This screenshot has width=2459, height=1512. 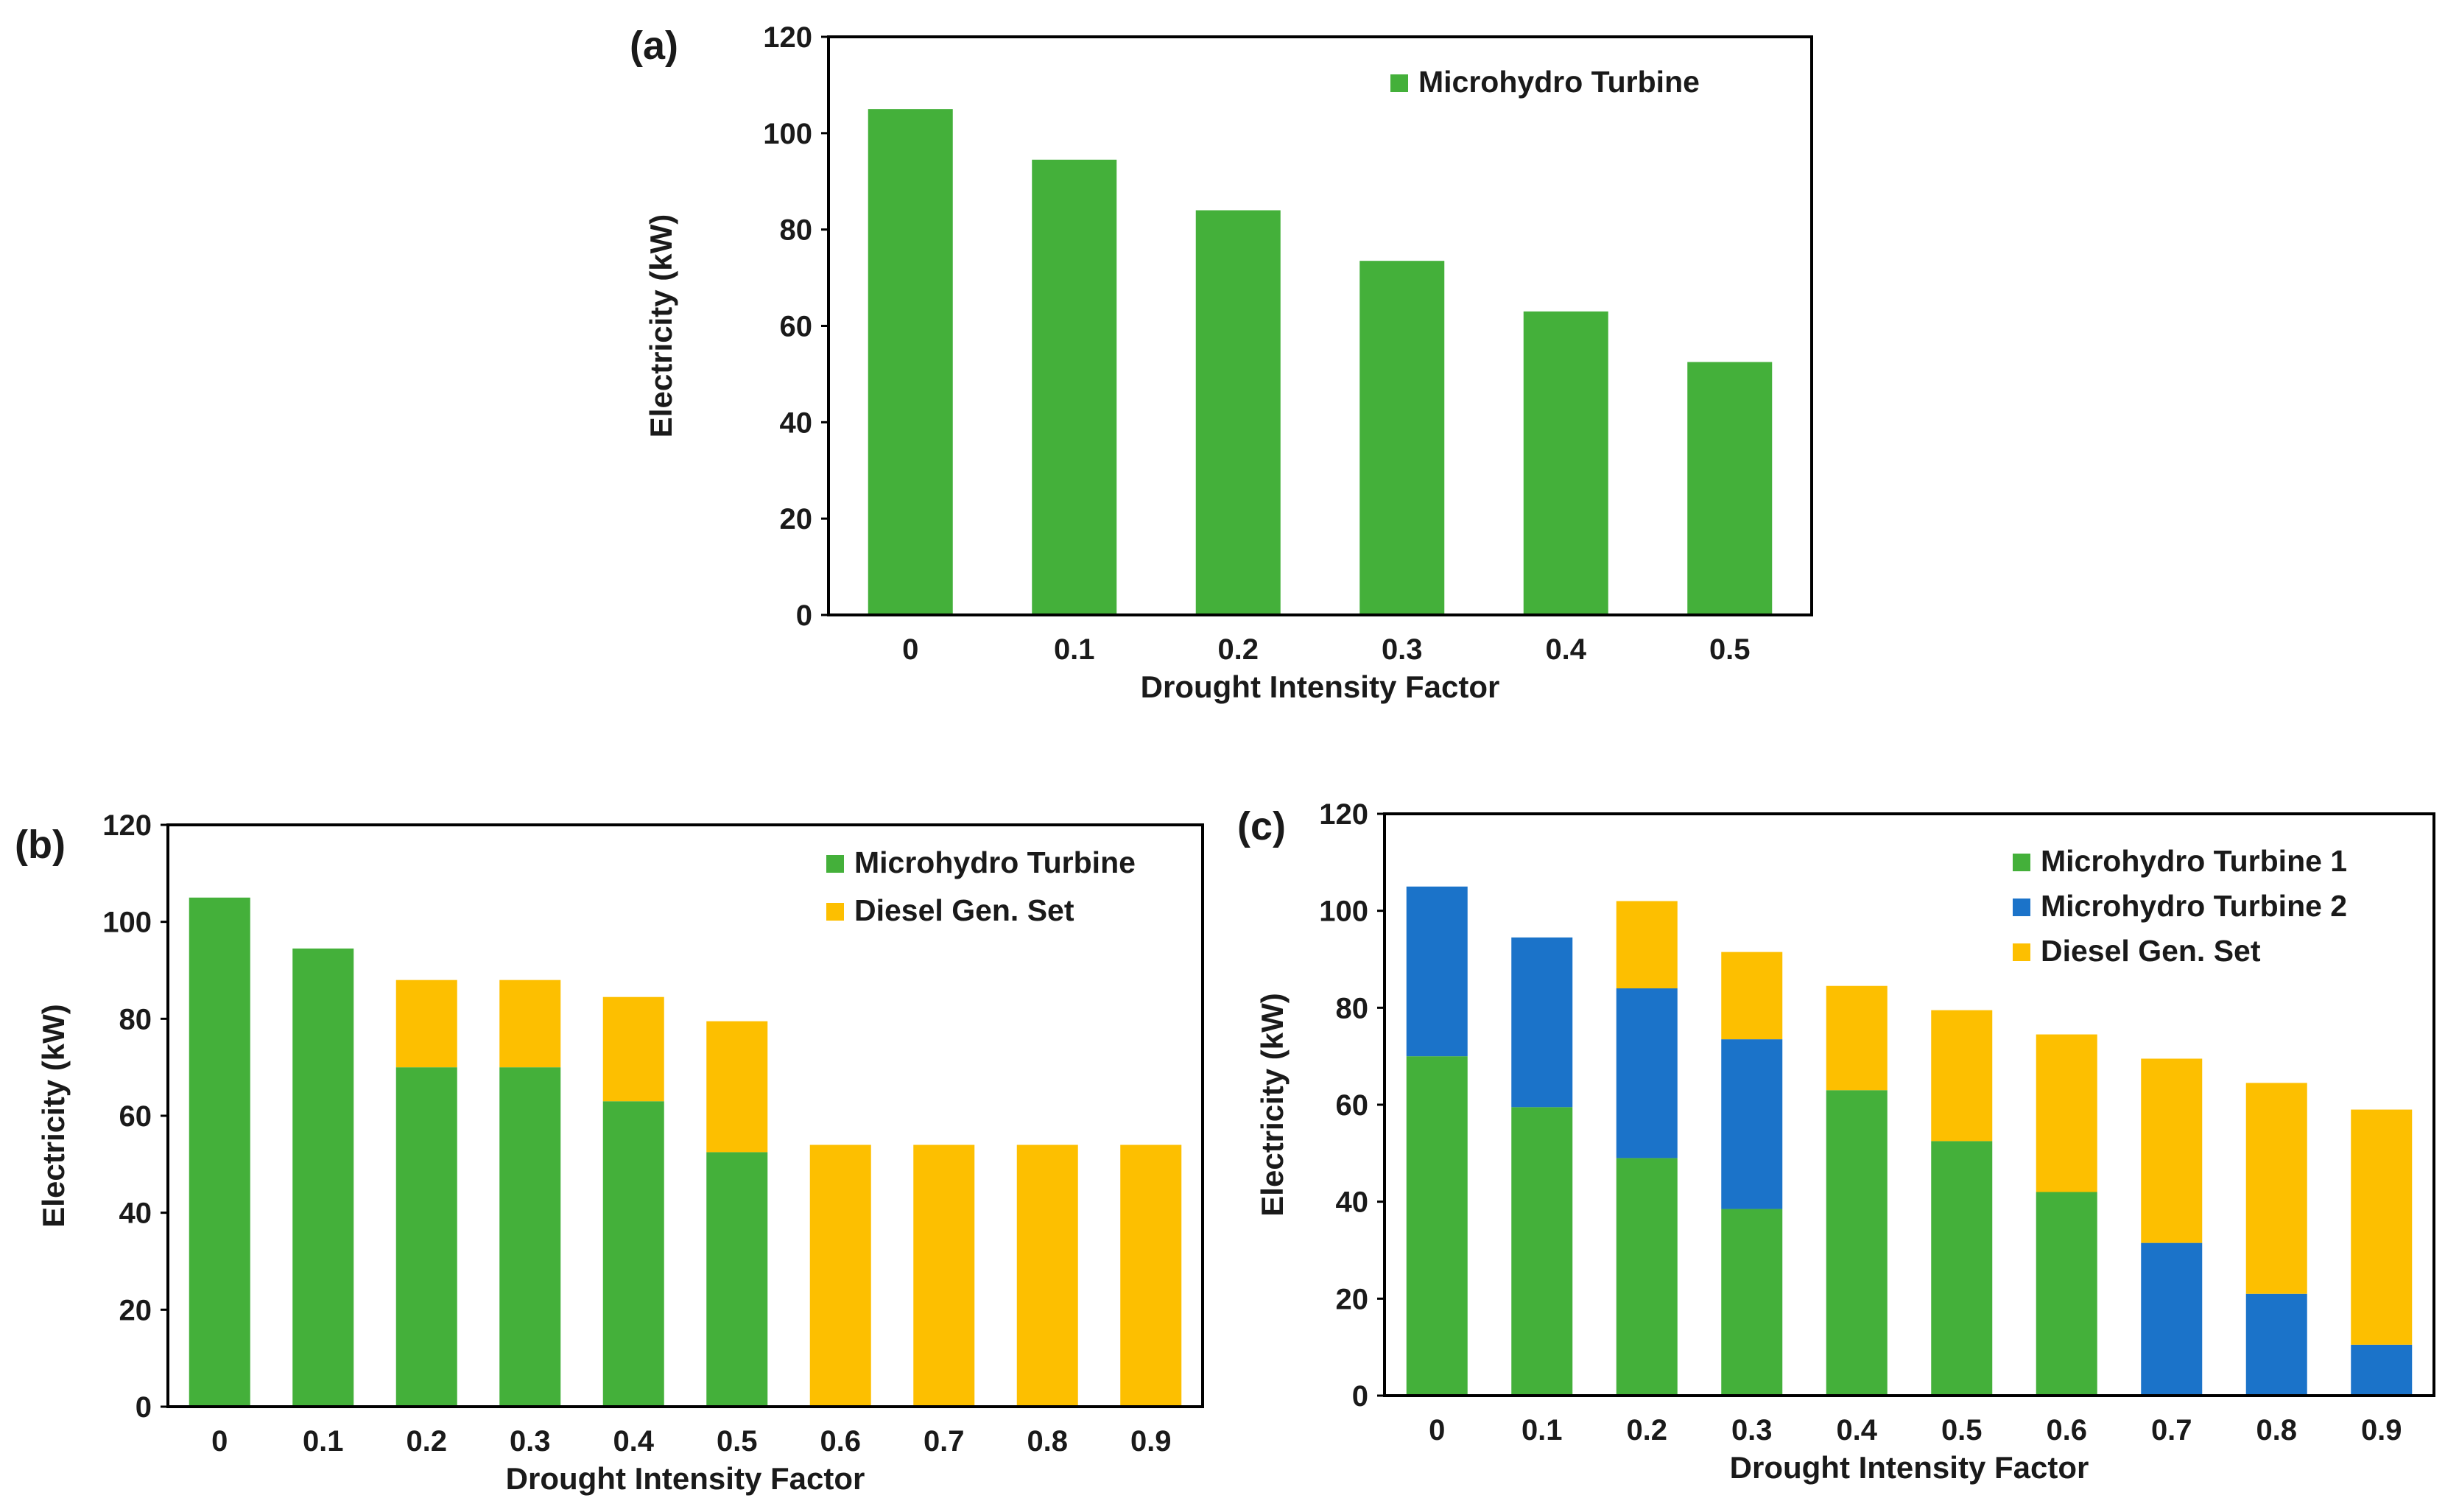 What do you see at coordinates (2382, 1227) in the screenshot?
I see `bar-diesel-gen-set-0.9` at bounding box center [2382, 1227].